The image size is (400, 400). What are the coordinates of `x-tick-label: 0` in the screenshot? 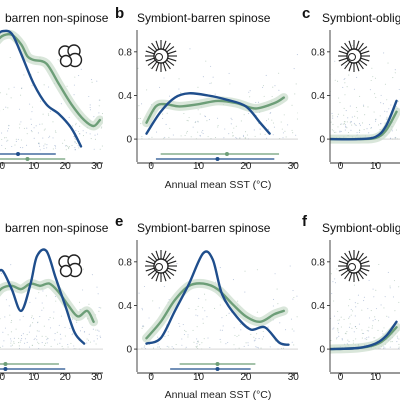 It's located at (341, 377).